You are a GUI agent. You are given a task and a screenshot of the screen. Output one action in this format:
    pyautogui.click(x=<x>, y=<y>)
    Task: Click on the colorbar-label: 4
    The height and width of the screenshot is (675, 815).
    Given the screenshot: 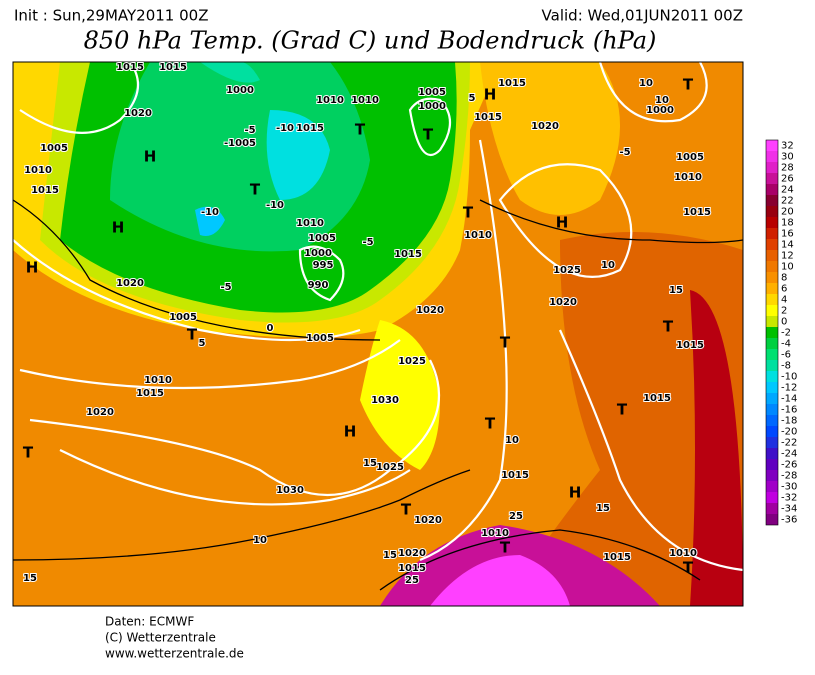 What is the action you would take?
    pyautogui.click(x=784, y=300)
    